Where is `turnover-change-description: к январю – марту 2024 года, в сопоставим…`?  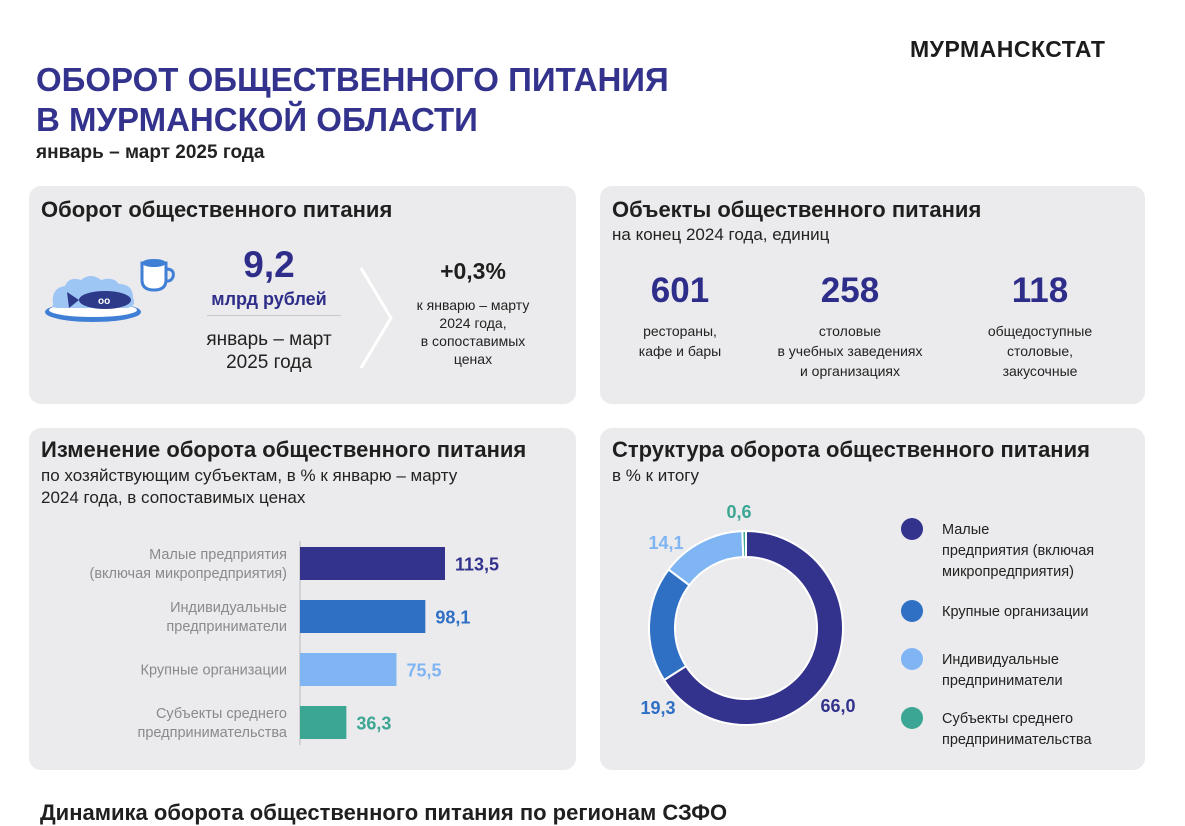 turnover-change-description: к январю – марту 2024 года, в сопоставим… is located at coordinates (473, 332).